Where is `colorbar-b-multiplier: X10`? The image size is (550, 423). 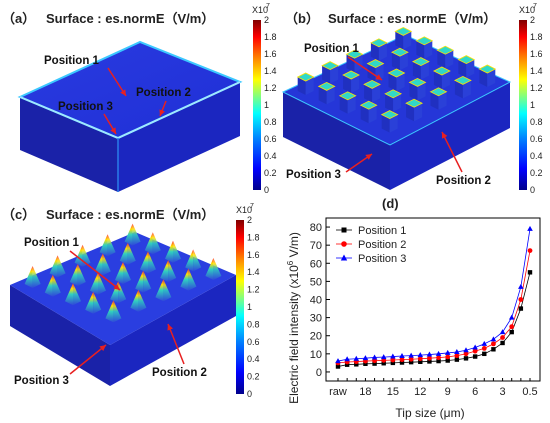 colorbar-b-multiplier: X10 is located at coordinates (527, 10).